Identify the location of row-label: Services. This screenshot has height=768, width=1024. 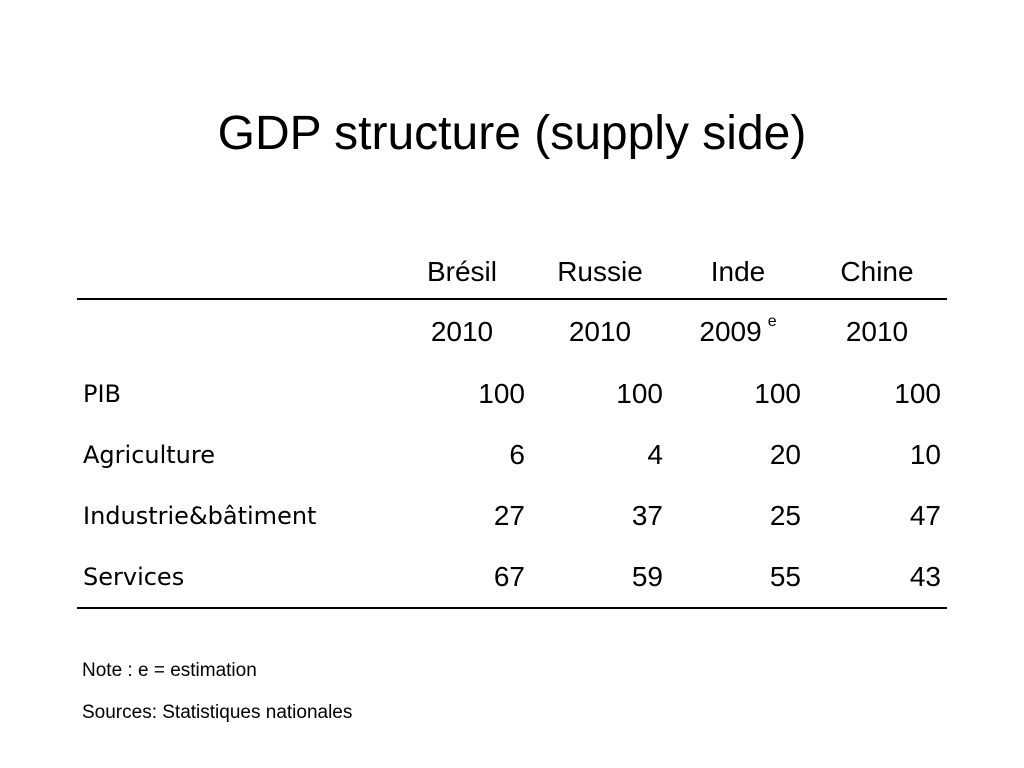
(235, 577).